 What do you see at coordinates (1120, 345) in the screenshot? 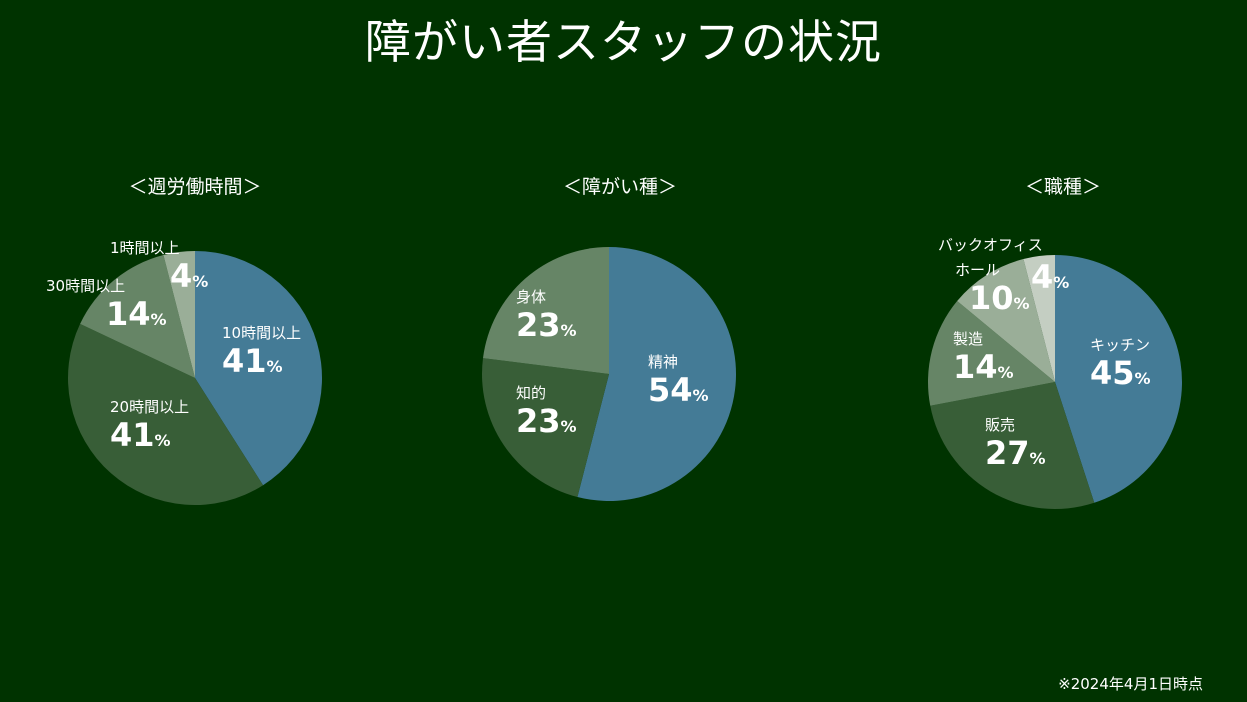
I see `slice-name: キッチン` at bounding box center [1120, 345].